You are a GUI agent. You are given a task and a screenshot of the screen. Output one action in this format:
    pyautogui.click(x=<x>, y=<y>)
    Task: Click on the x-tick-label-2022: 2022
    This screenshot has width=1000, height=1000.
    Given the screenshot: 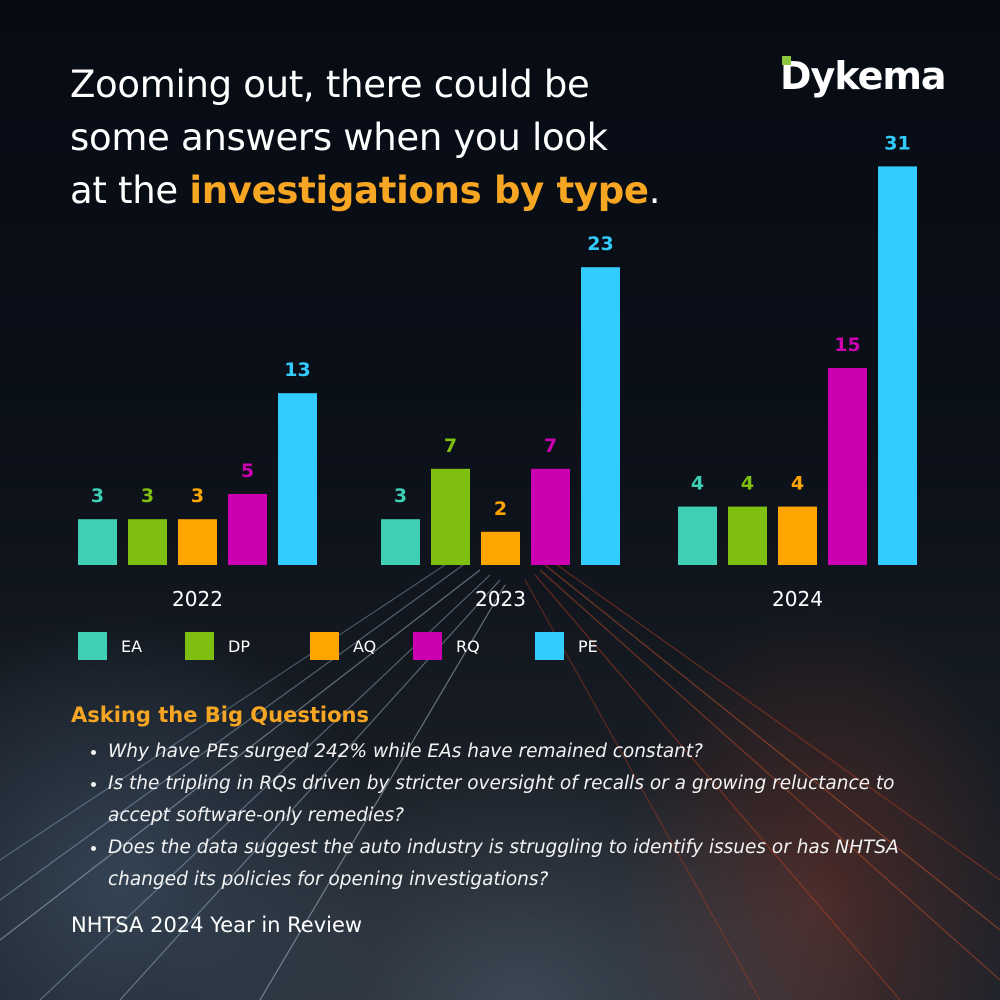 What is the action you would take?
    pyautogui.click(x=197, y=599)
    